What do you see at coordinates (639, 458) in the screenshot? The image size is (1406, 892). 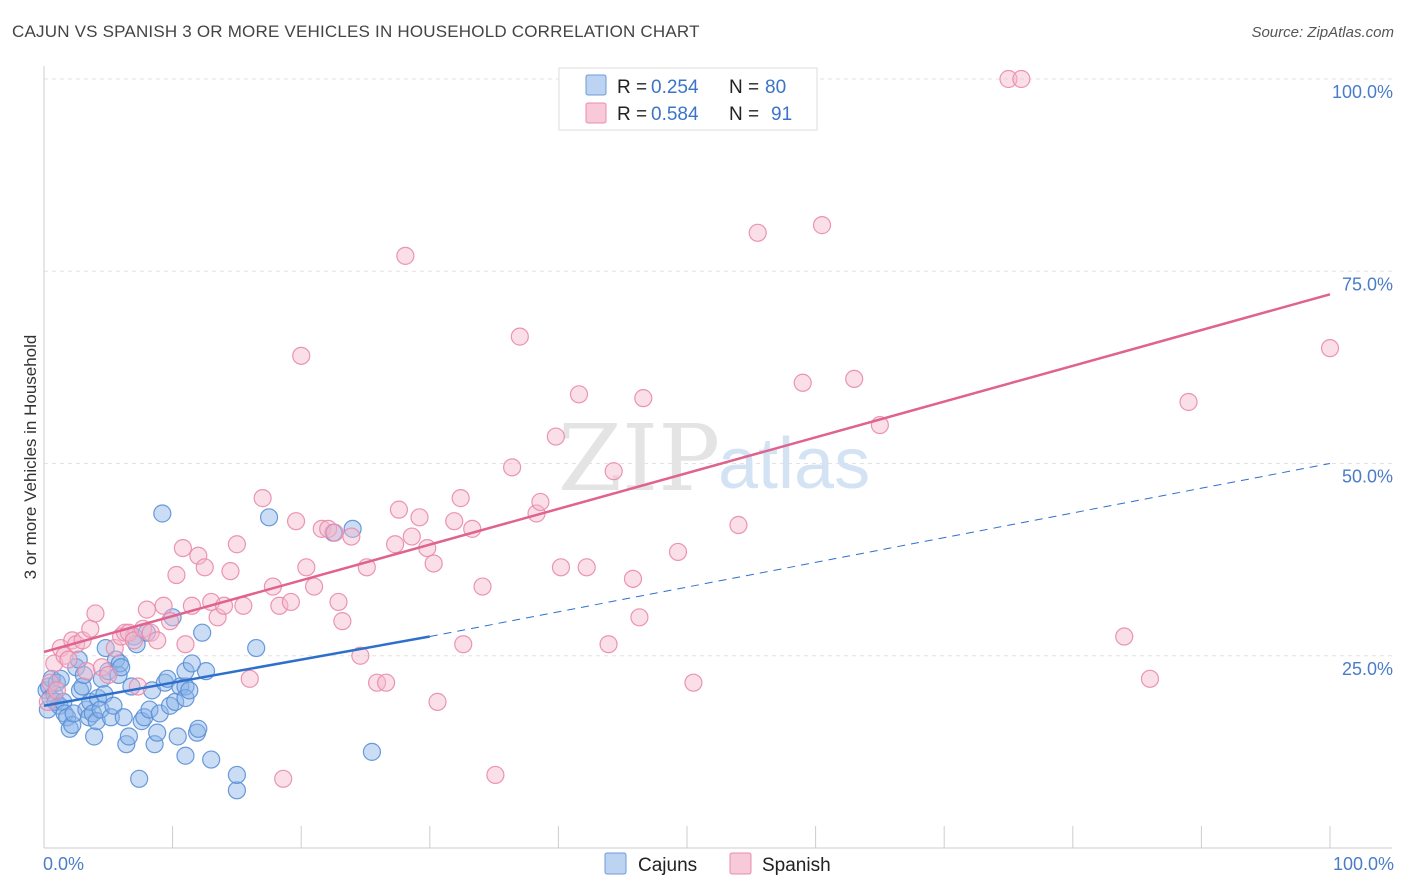 I see `watermark-zip: ZIP` at bounding box center [639, 458].